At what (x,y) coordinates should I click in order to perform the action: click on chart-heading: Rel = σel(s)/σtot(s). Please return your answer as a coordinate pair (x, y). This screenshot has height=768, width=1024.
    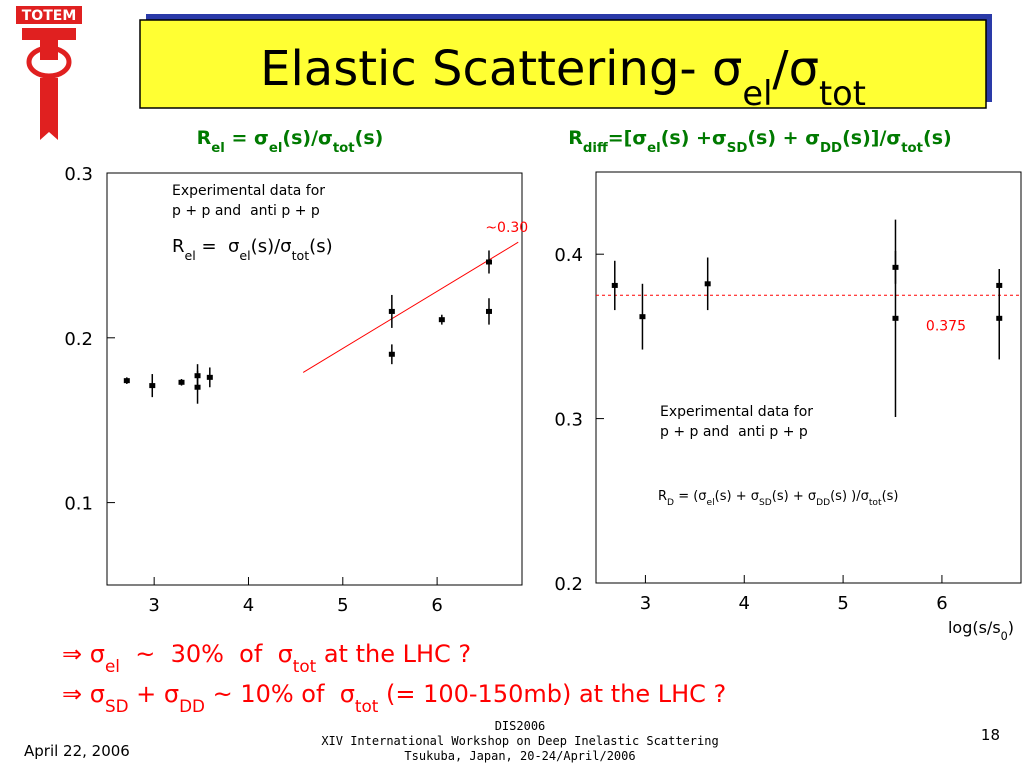
    Looking at the image, I should click on (290, 141).